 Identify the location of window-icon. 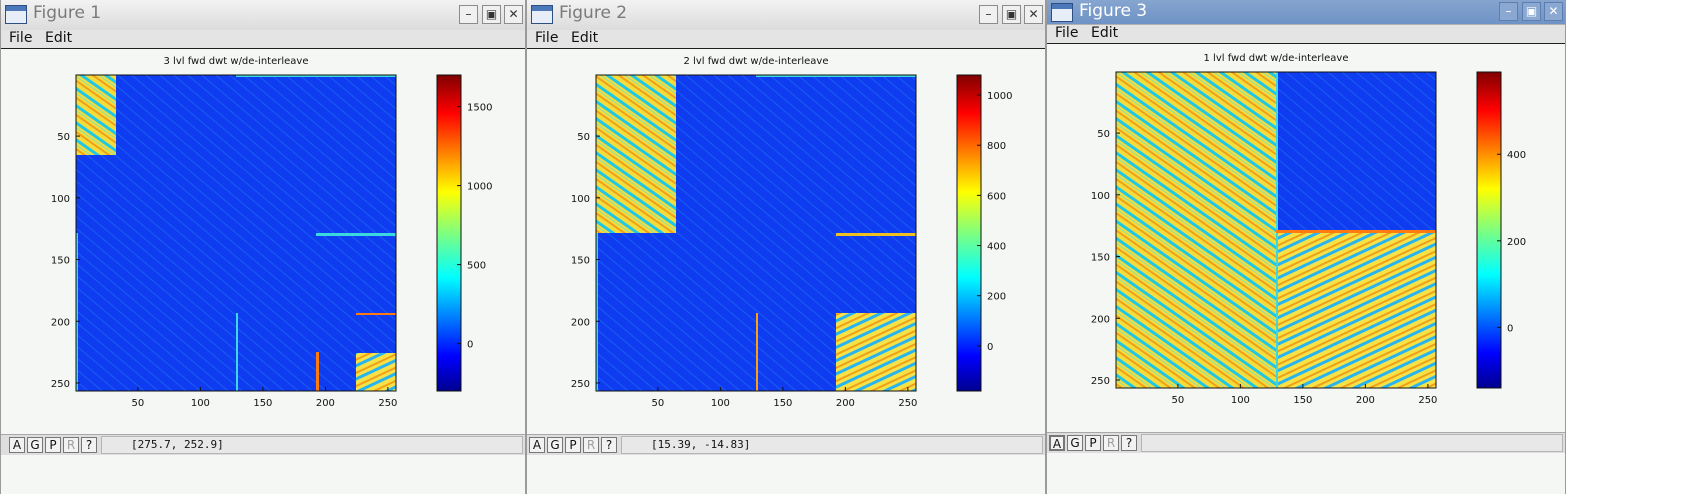
(542, 14).